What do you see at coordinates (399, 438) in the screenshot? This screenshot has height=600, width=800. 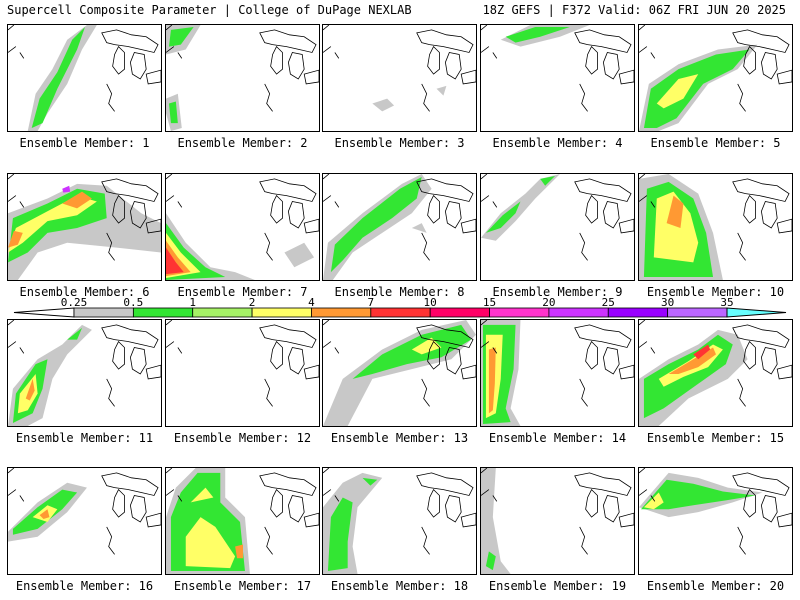 I see `member-caption: Ensemble Member: 13` at bounding box center [399, 438].